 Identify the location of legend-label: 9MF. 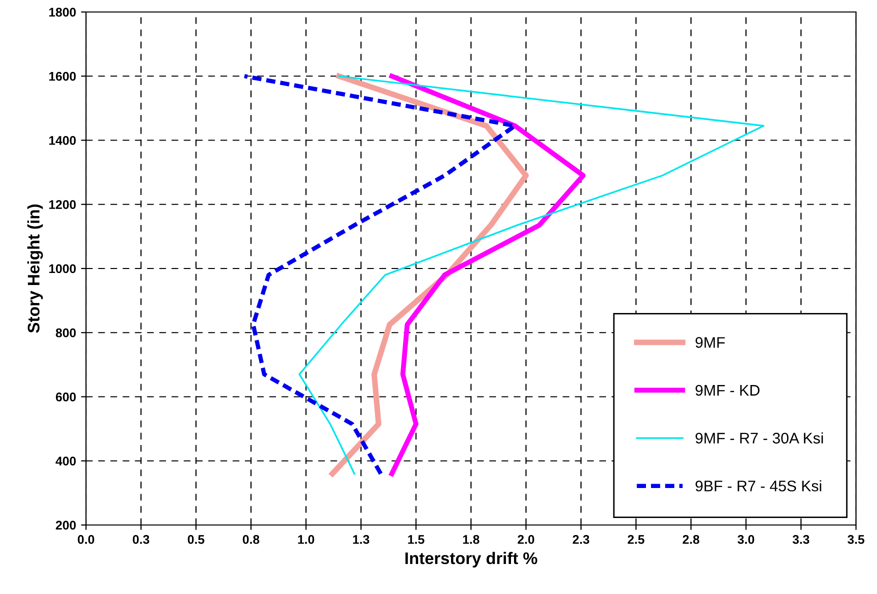
(710, 342).